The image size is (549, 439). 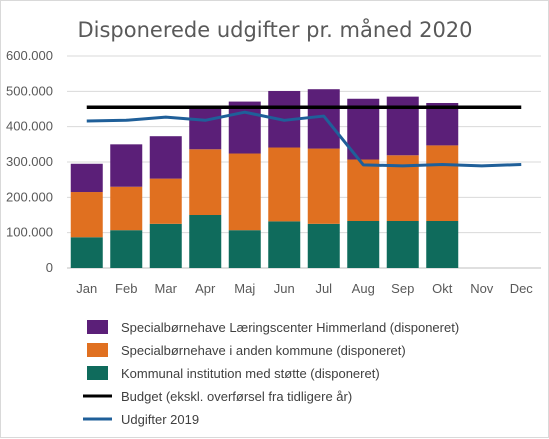 I want to click on y-tick-label: 300.000, so click(x=29, y=161).